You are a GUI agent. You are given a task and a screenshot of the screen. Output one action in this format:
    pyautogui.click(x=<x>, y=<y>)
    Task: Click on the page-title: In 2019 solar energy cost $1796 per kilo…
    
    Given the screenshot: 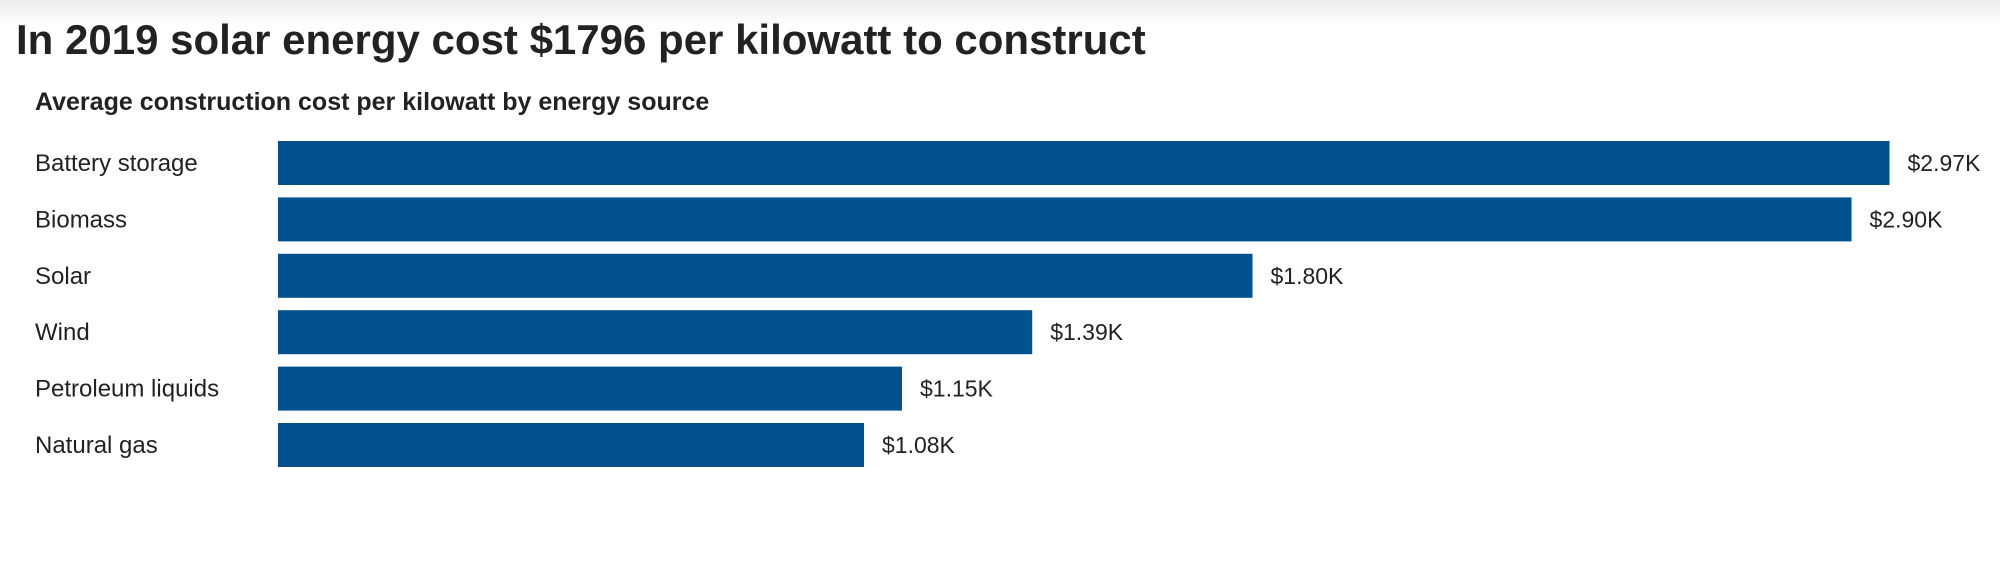 What is the action you would take?
    pyautogui.click(x=581, y=39)
    